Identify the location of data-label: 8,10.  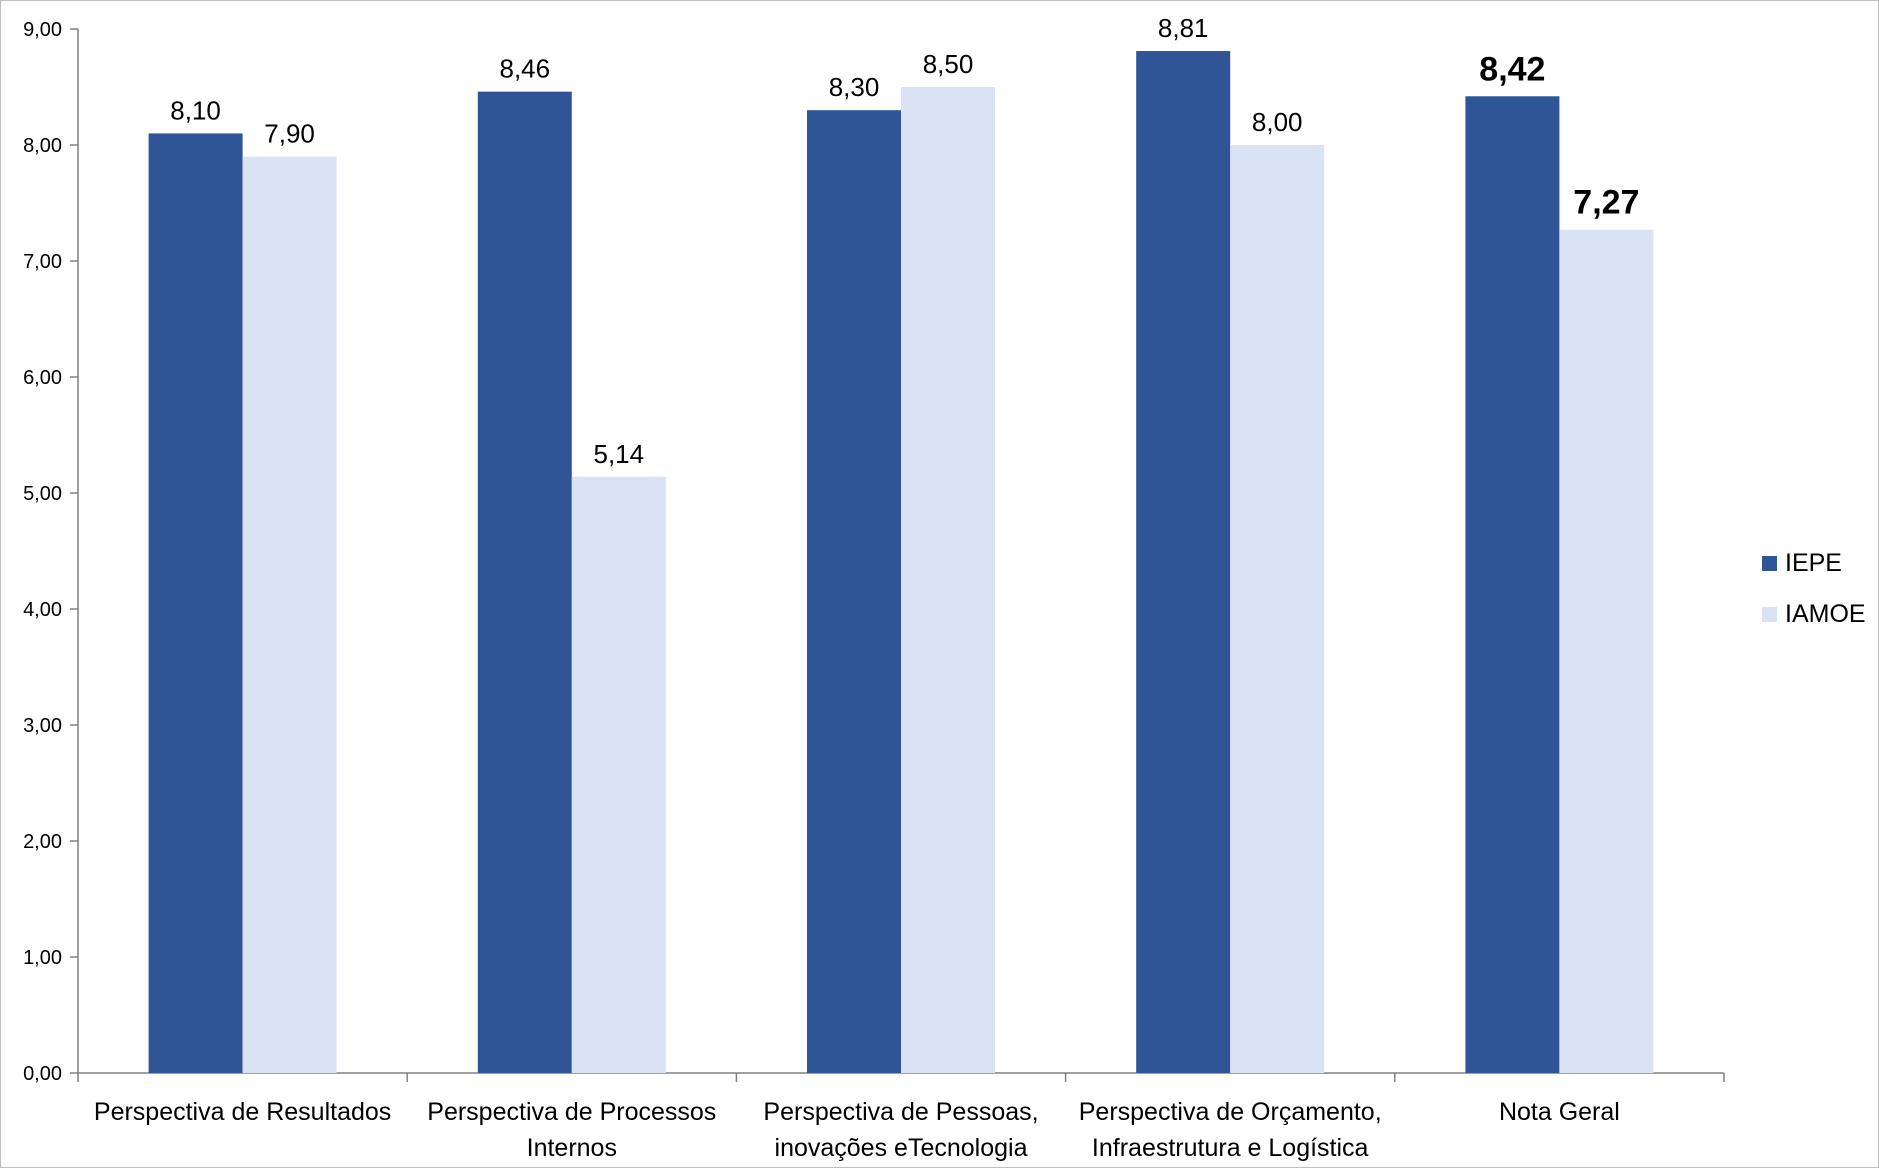
(195, 110).